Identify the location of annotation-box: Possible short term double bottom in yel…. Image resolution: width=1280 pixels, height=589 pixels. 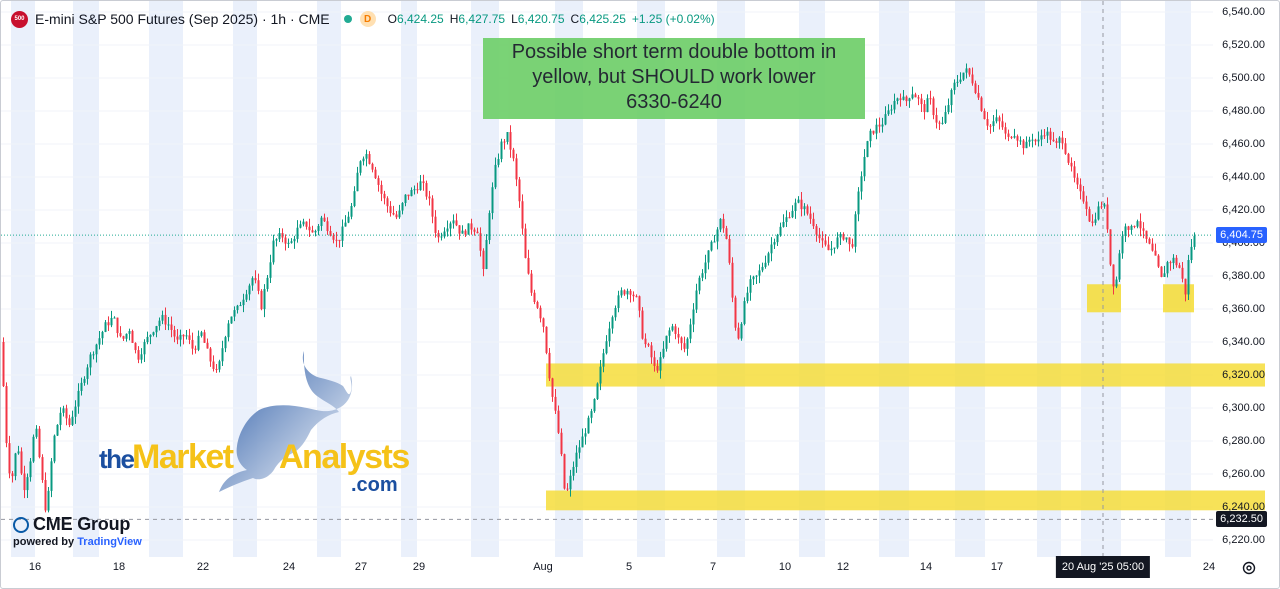
(674, 78).